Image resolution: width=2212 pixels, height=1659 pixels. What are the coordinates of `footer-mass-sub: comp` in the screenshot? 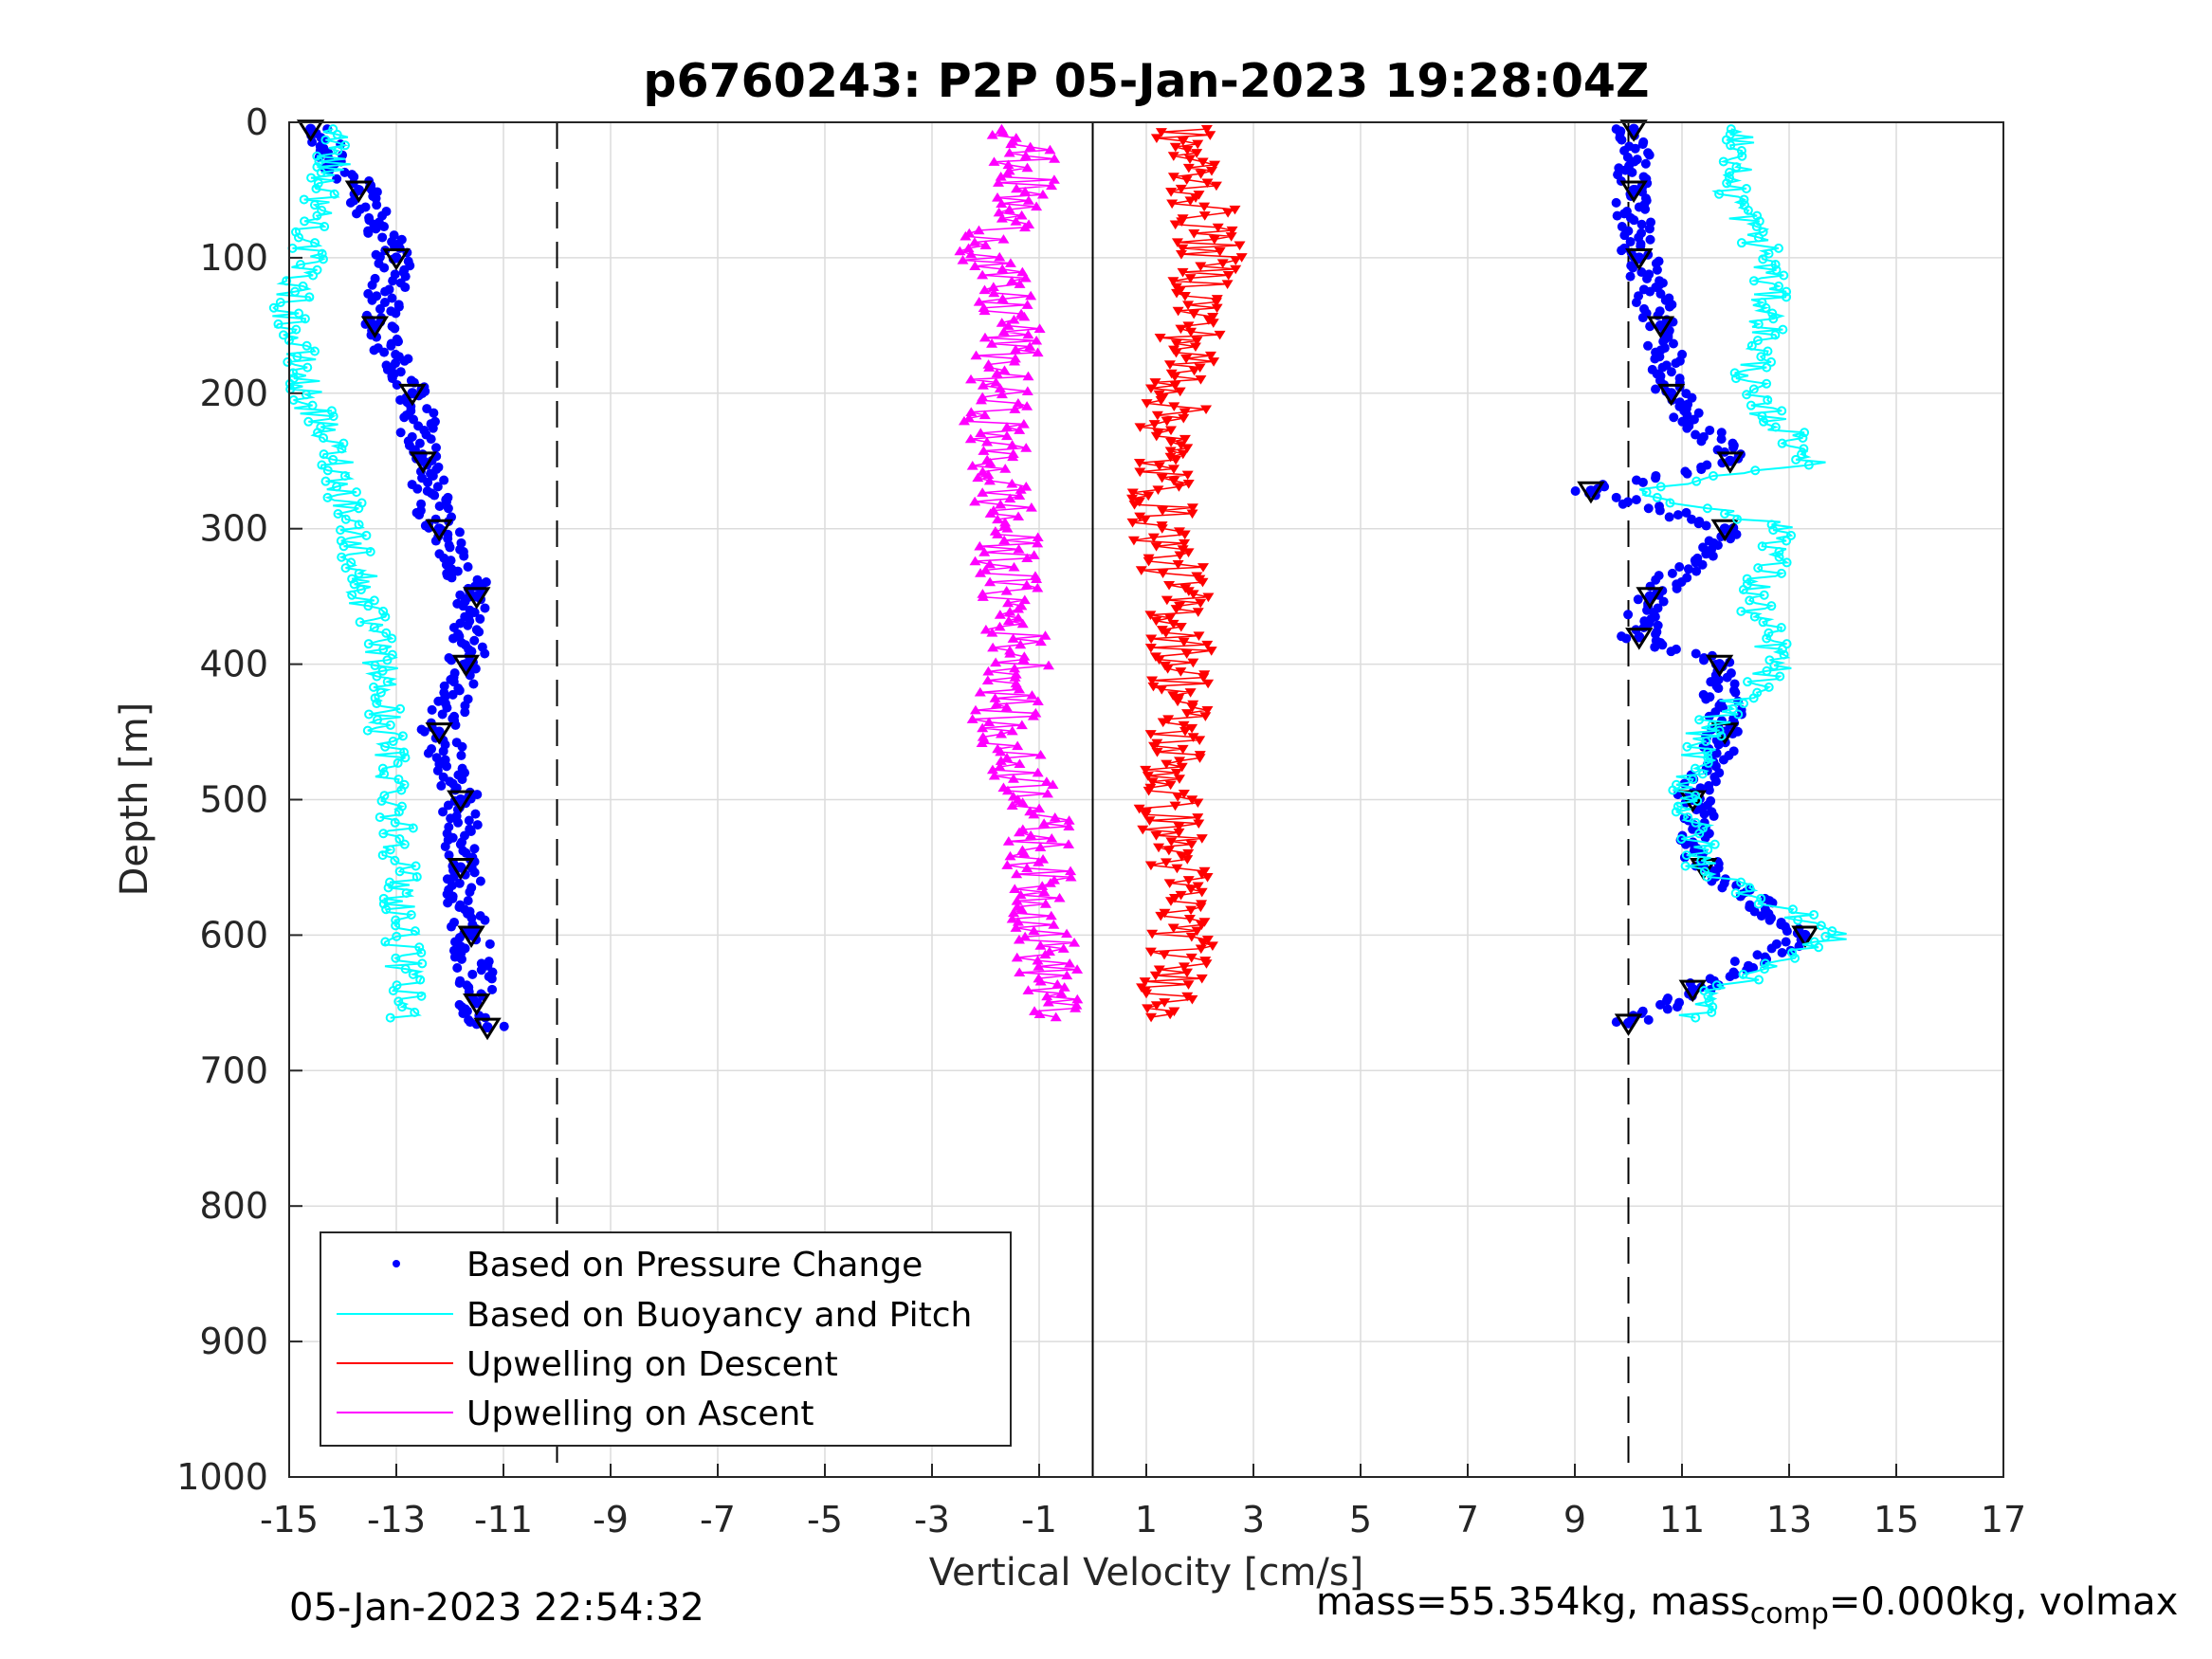 It's located at (1789, 1614).